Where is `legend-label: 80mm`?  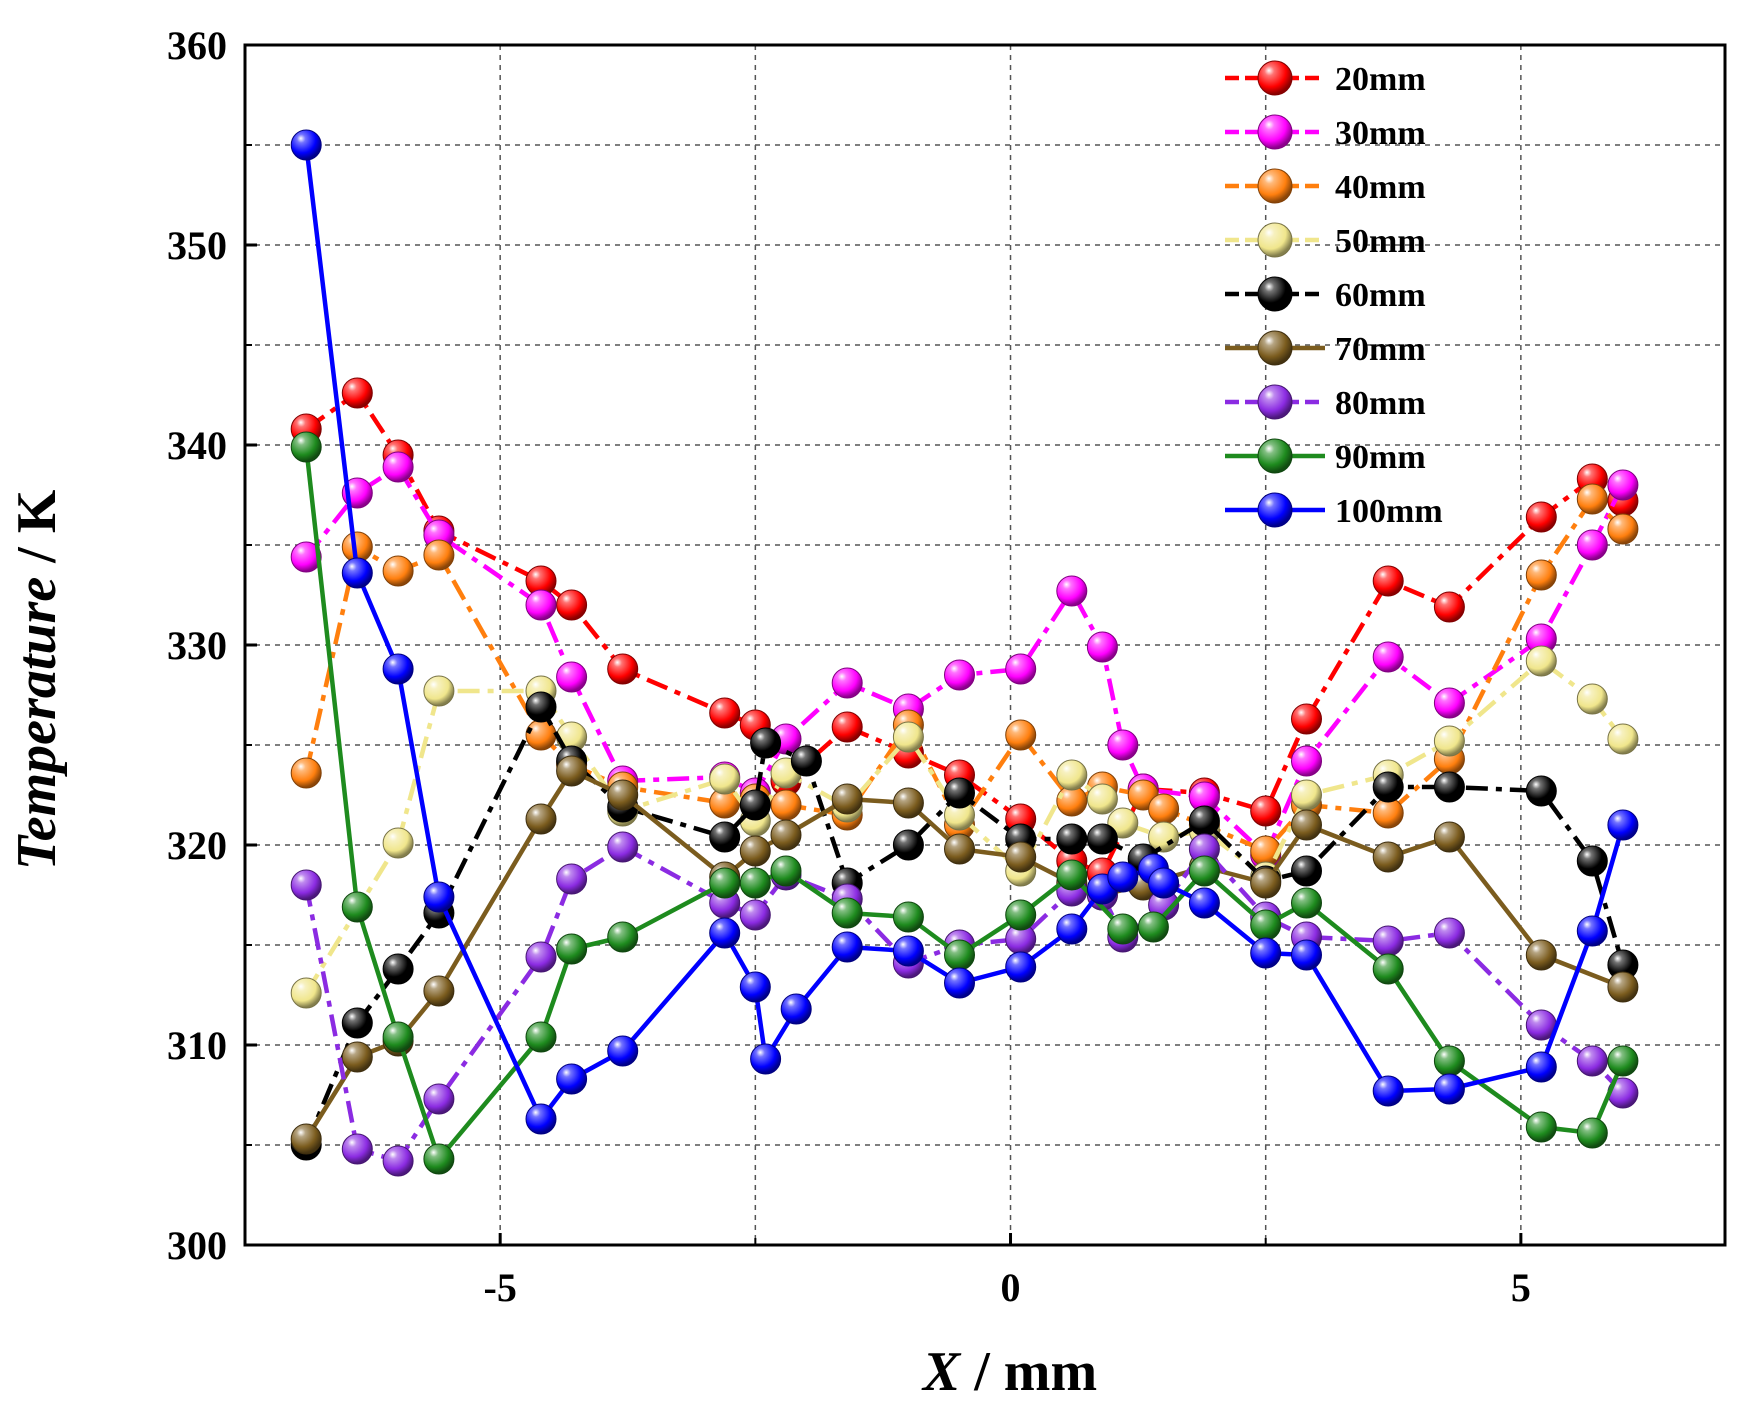 legend-label: 80mm is located at coordinates (1380, 403).